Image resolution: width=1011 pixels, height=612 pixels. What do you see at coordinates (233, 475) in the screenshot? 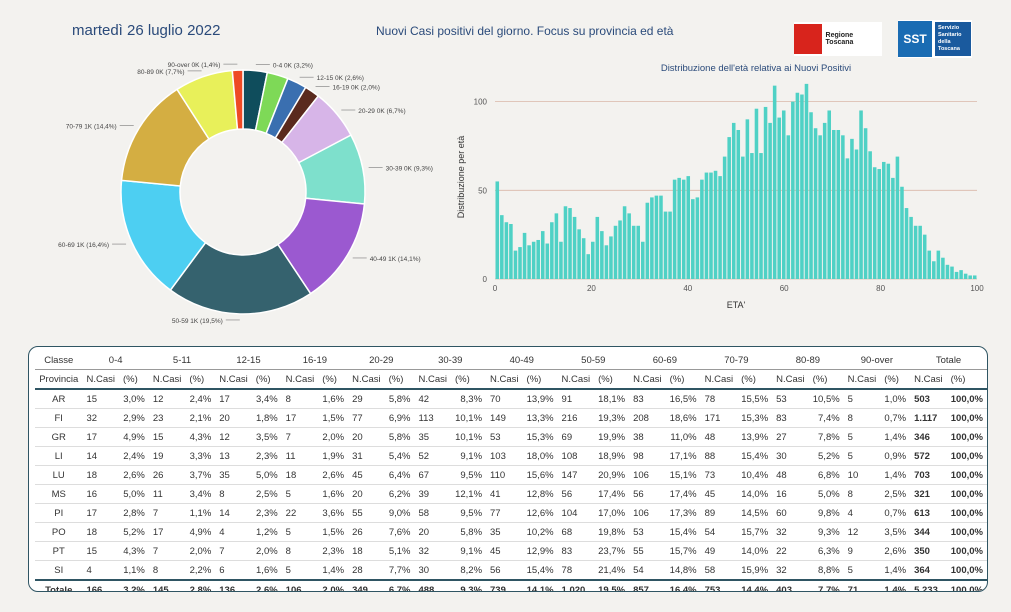
I see `count-cell: 35` at bounding box center [233, 475].